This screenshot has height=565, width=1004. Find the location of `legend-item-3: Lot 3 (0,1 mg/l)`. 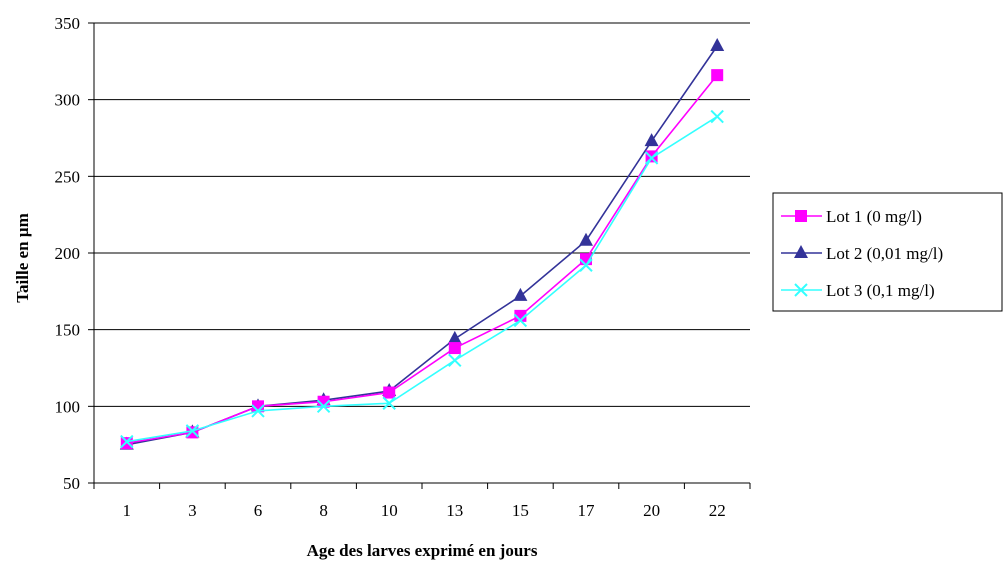

legend-item-3: Lot 3 (0,1 mg/l) is located at coordinates (858, 290).